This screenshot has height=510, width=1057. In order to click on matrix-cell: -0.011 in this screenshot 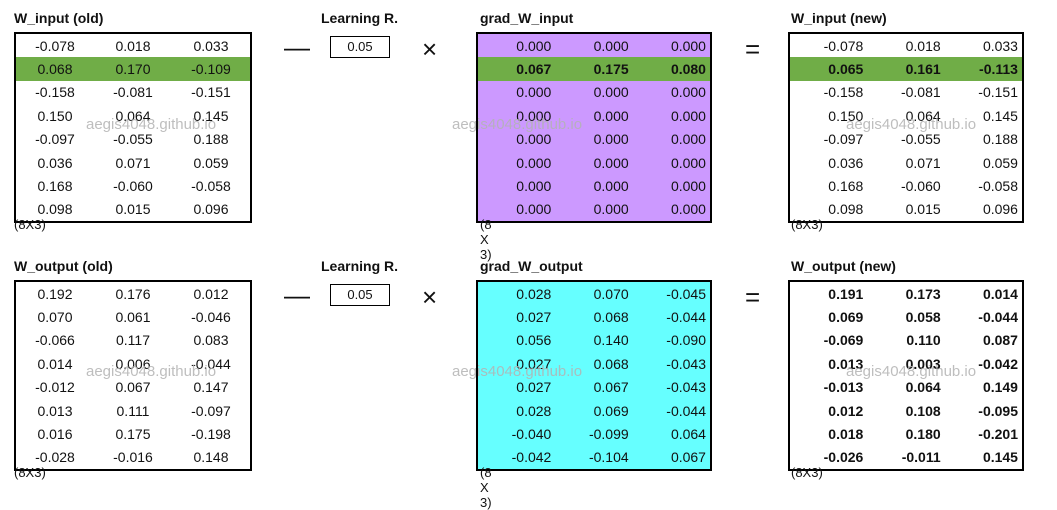, I will do `click(921, 457)`.